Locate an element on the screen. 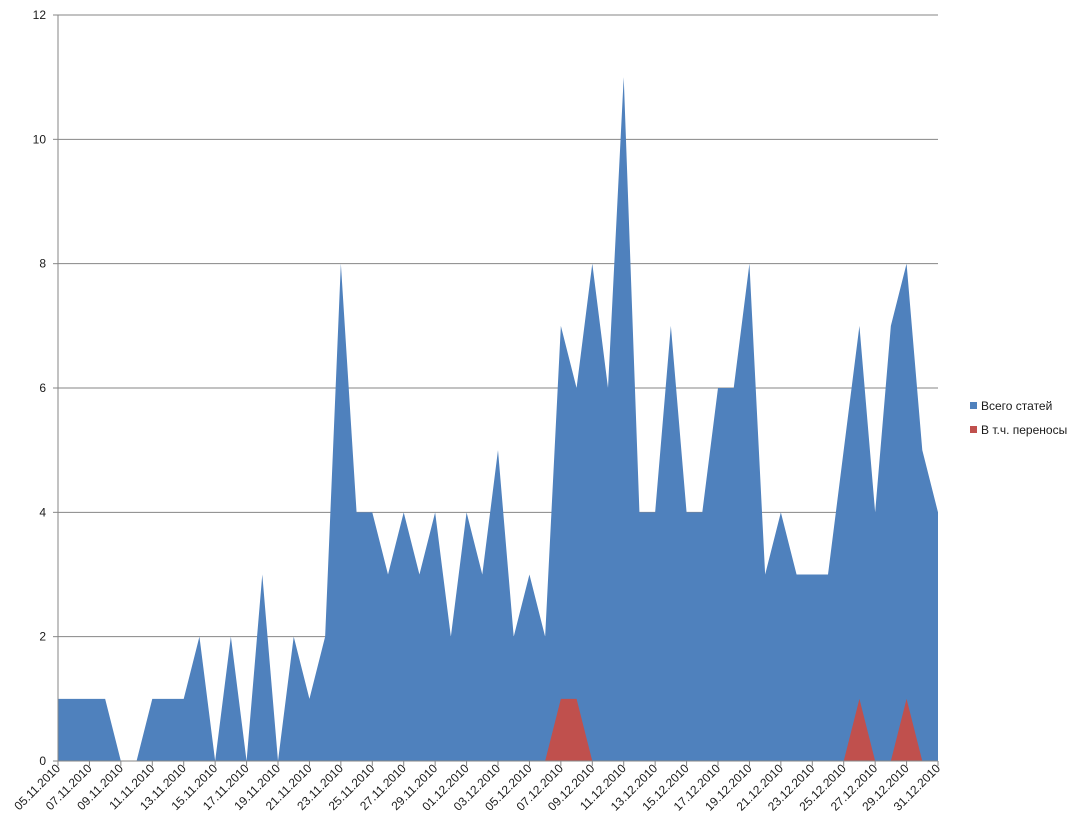 This screenshot has height=839, width=1083. legend-item-total: Всего статей is located at coordinates (1018, 405).